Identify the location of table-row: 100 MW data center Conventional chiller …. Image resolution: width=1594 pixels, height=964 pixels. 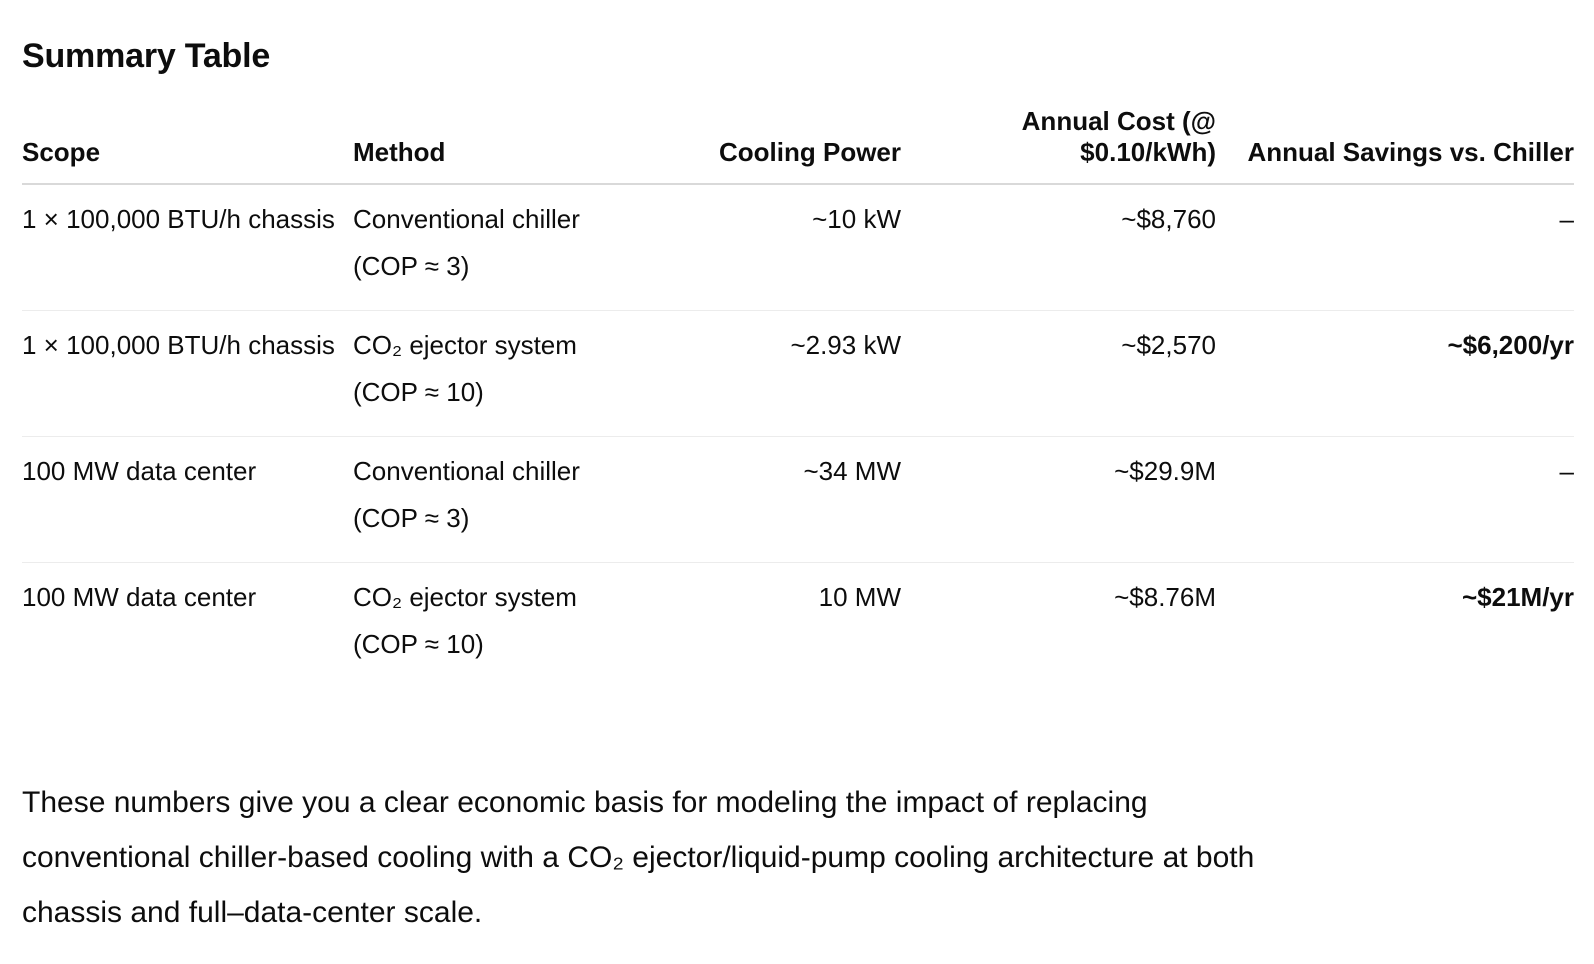
(798, 499).